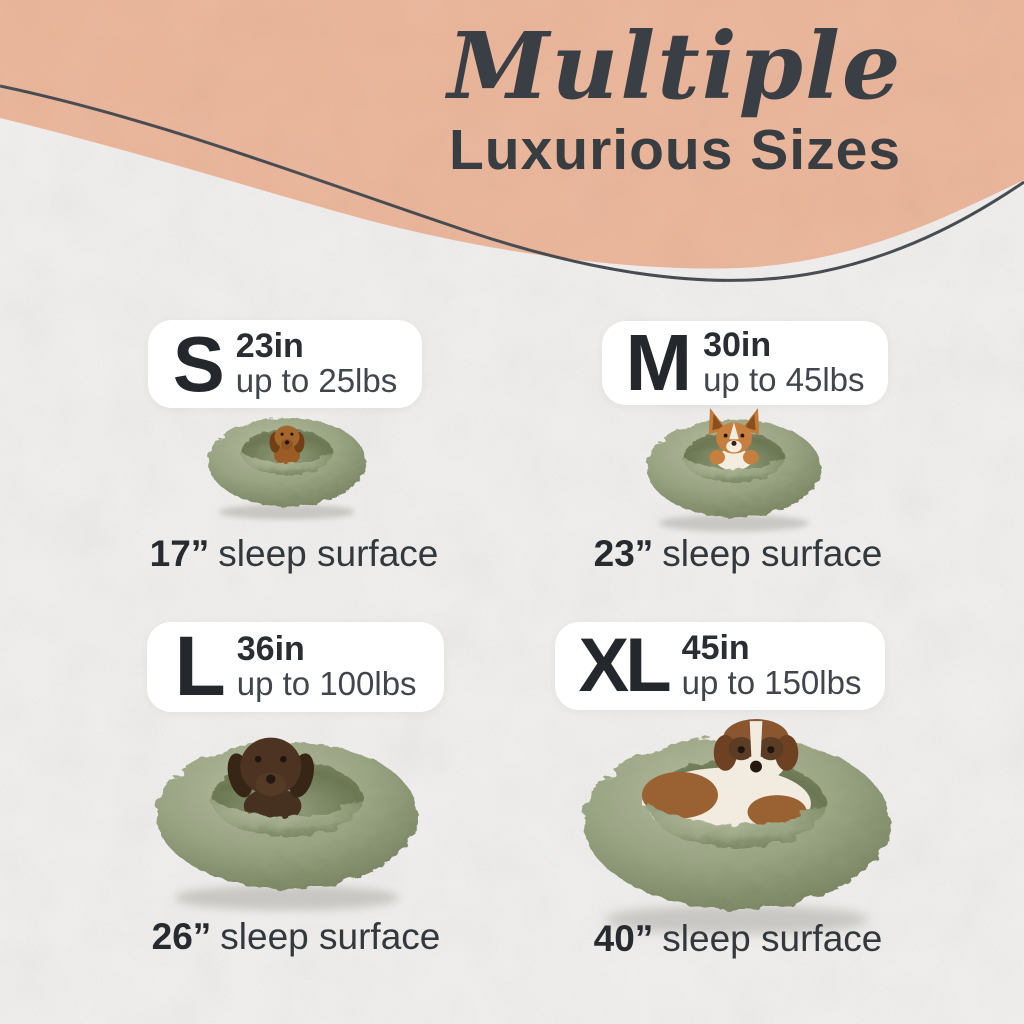 The height and width of the screenshot is (1024, 1024). I want to click on bed-photo-medium, so click(734, 470).